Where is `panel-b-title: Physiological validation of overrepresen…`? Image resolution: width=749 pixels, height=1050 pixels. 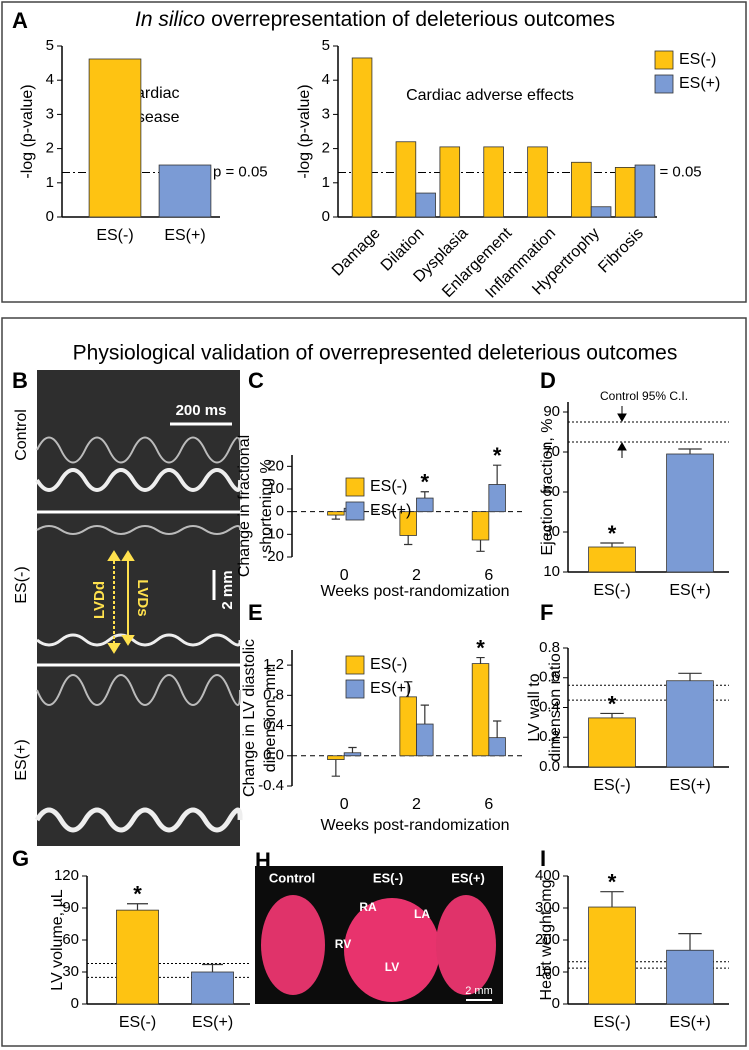 panel-b-title: Physiological validation of overrepresen… is located at coordinates (375, 353).